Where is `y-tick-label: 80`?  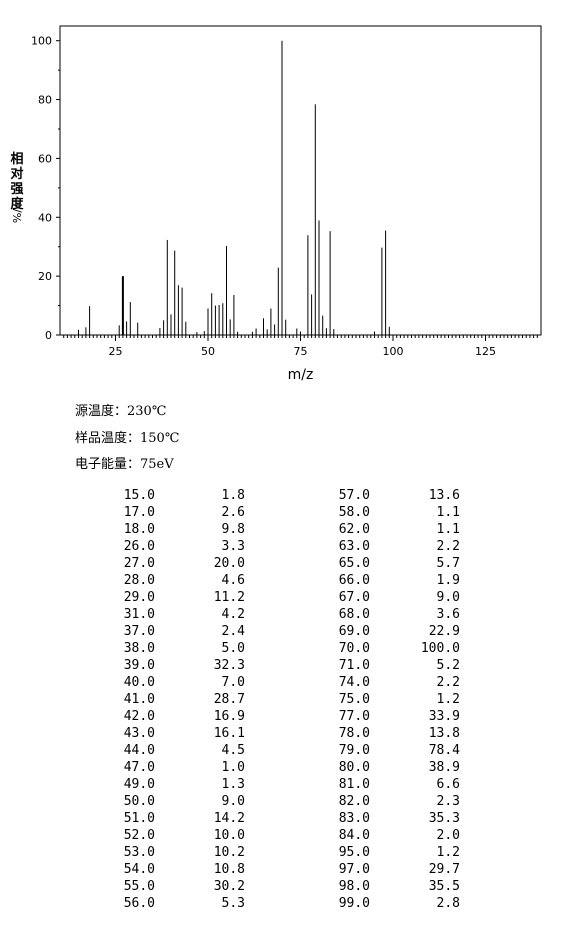 y-tick-label: 80 is located at coordinates (45, 100).